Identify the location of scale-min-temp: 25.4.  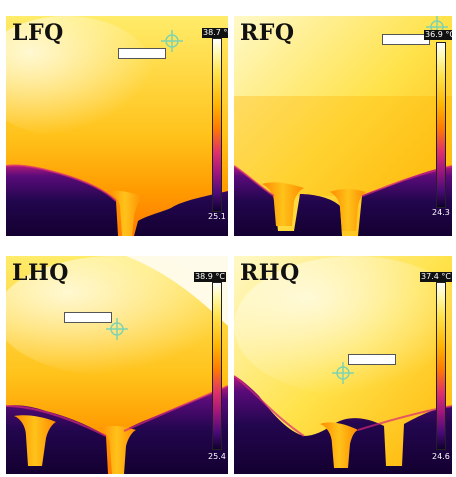
(217, 456).